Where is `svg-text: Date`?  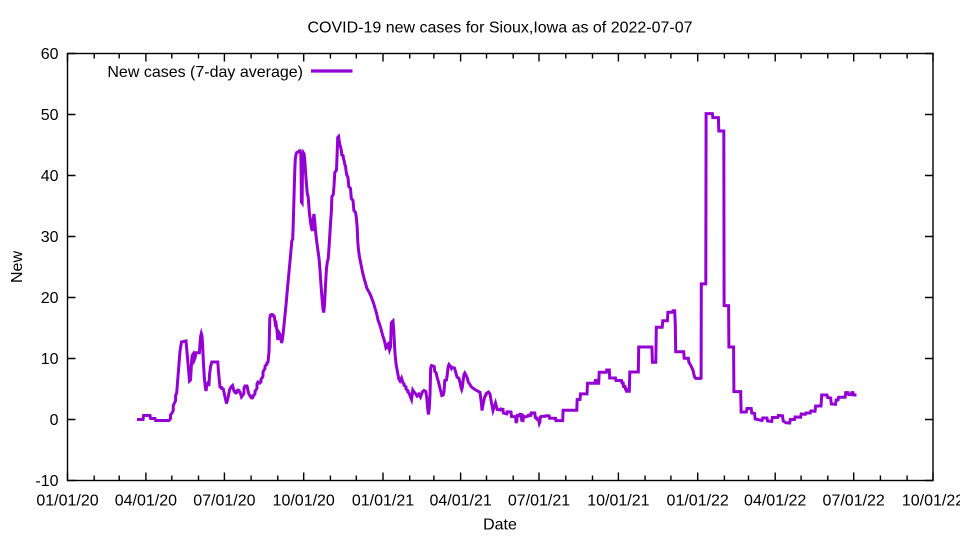 svg-text: Date is located at coordinates (500, 525).